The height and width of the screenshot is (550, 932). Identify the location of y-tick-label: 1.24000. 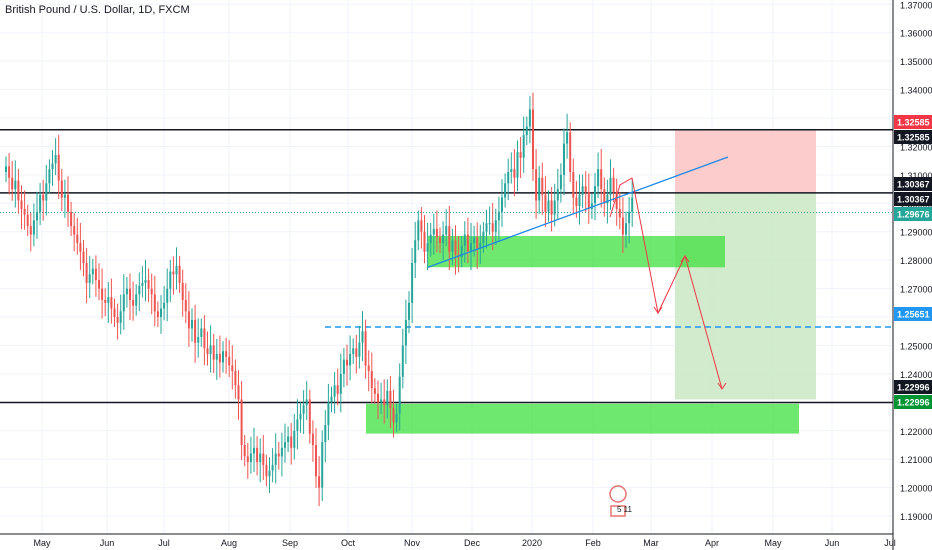
(916, 375).